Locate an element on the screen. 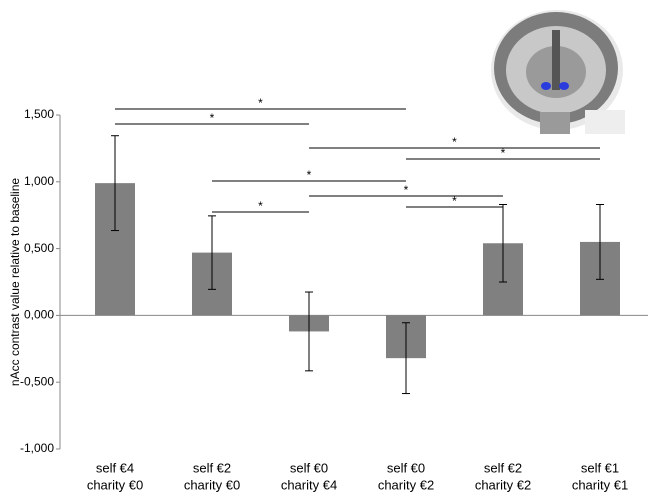 This screenshot has height=497, width=649. y-tick-label: -0,500 is located at coordinates (37, 381).